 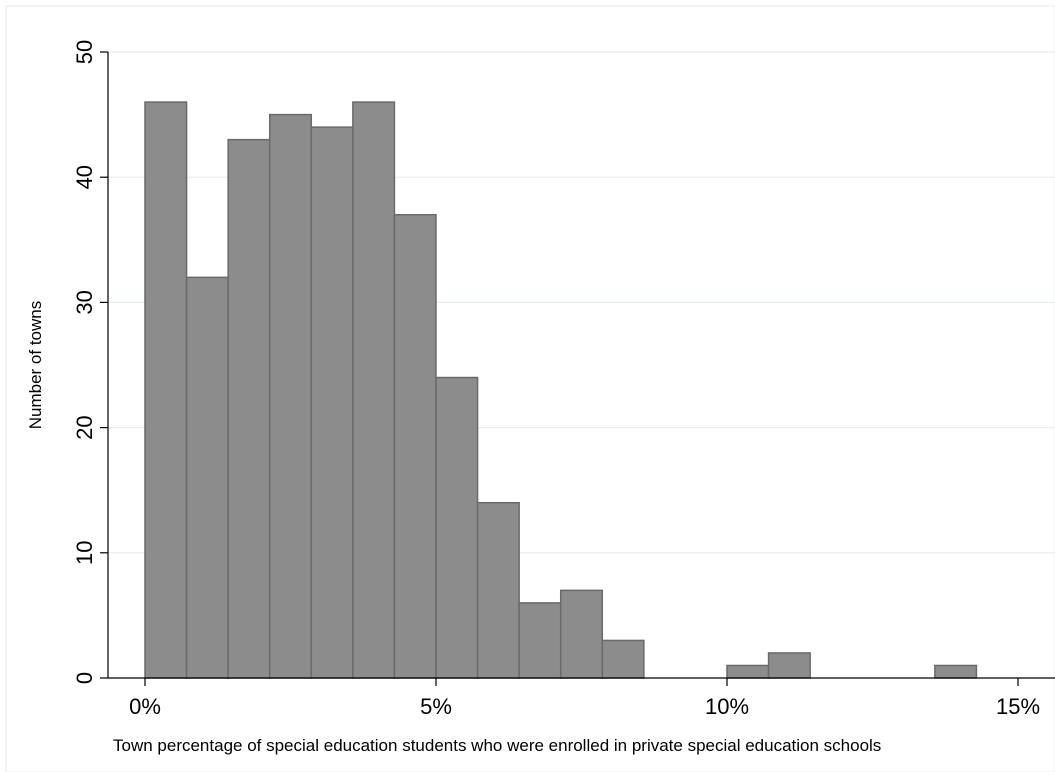 I want to click on y-tick-label-0: 0, so click(x=84, y=678).